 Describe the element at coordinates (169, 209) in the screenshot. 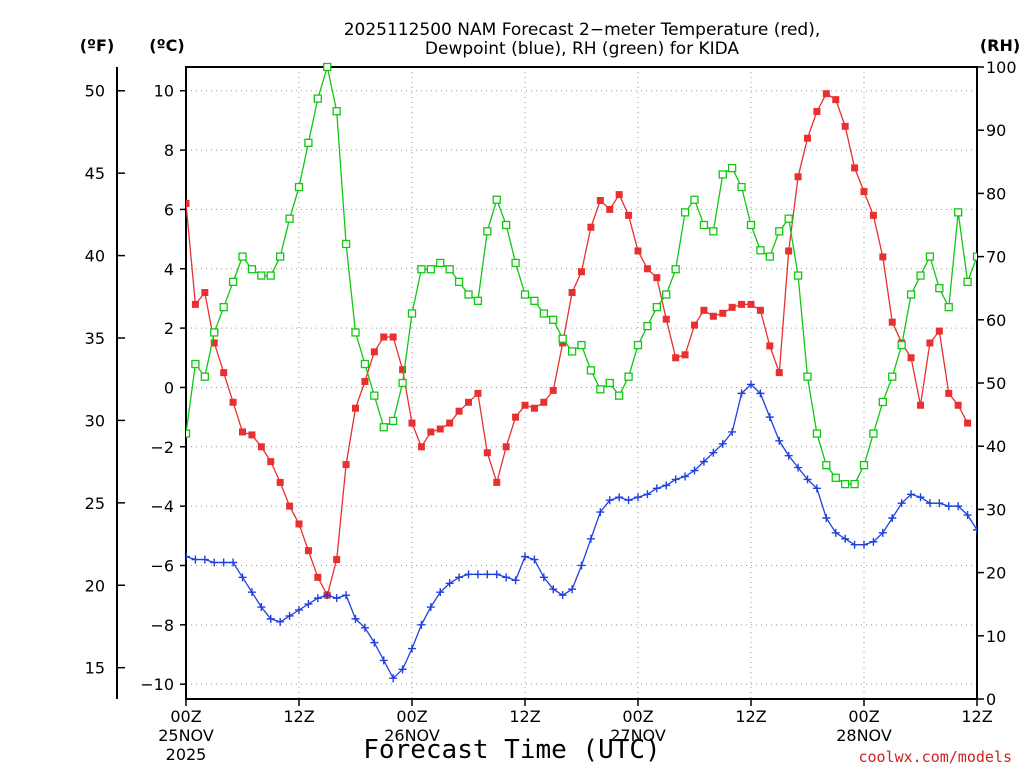

I see `celsius-tick-label: 6` at that location.